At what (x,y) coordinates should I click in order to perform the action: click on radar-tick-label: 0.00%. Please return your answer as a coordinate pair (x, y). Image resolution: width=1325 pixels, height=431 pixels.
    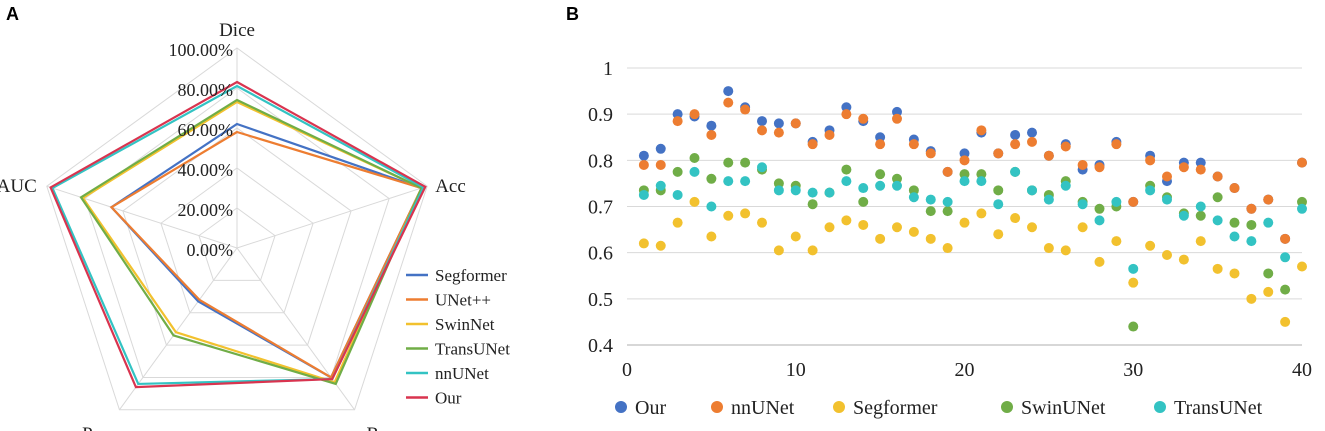
    Looking at the image, I should click on (210, 250).